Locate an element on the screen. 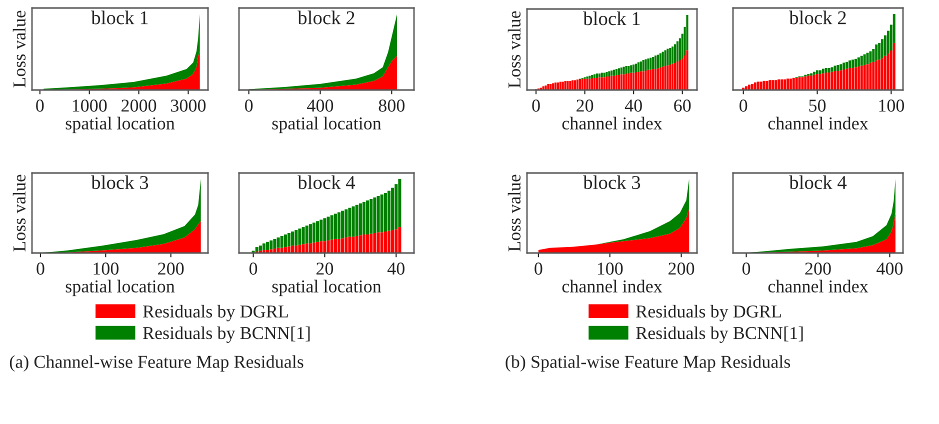 Image resolution: width=939 pixels, height=424 pixels. x-tick-label: 800 is located at coordinates (391, 106).